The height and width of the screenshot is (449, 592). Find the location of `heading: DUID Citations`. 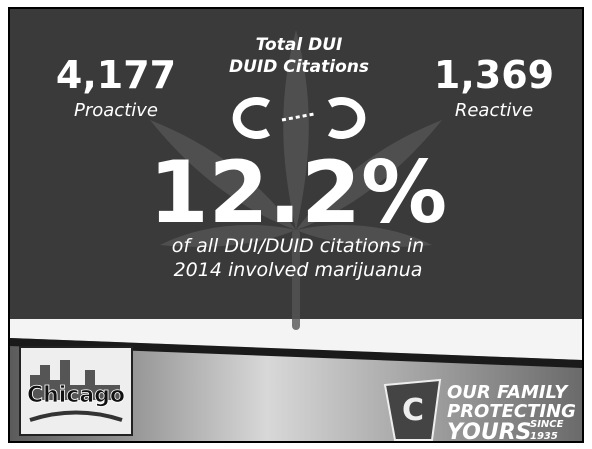

heading: DUID Citations is located at coordinates (299, 67).